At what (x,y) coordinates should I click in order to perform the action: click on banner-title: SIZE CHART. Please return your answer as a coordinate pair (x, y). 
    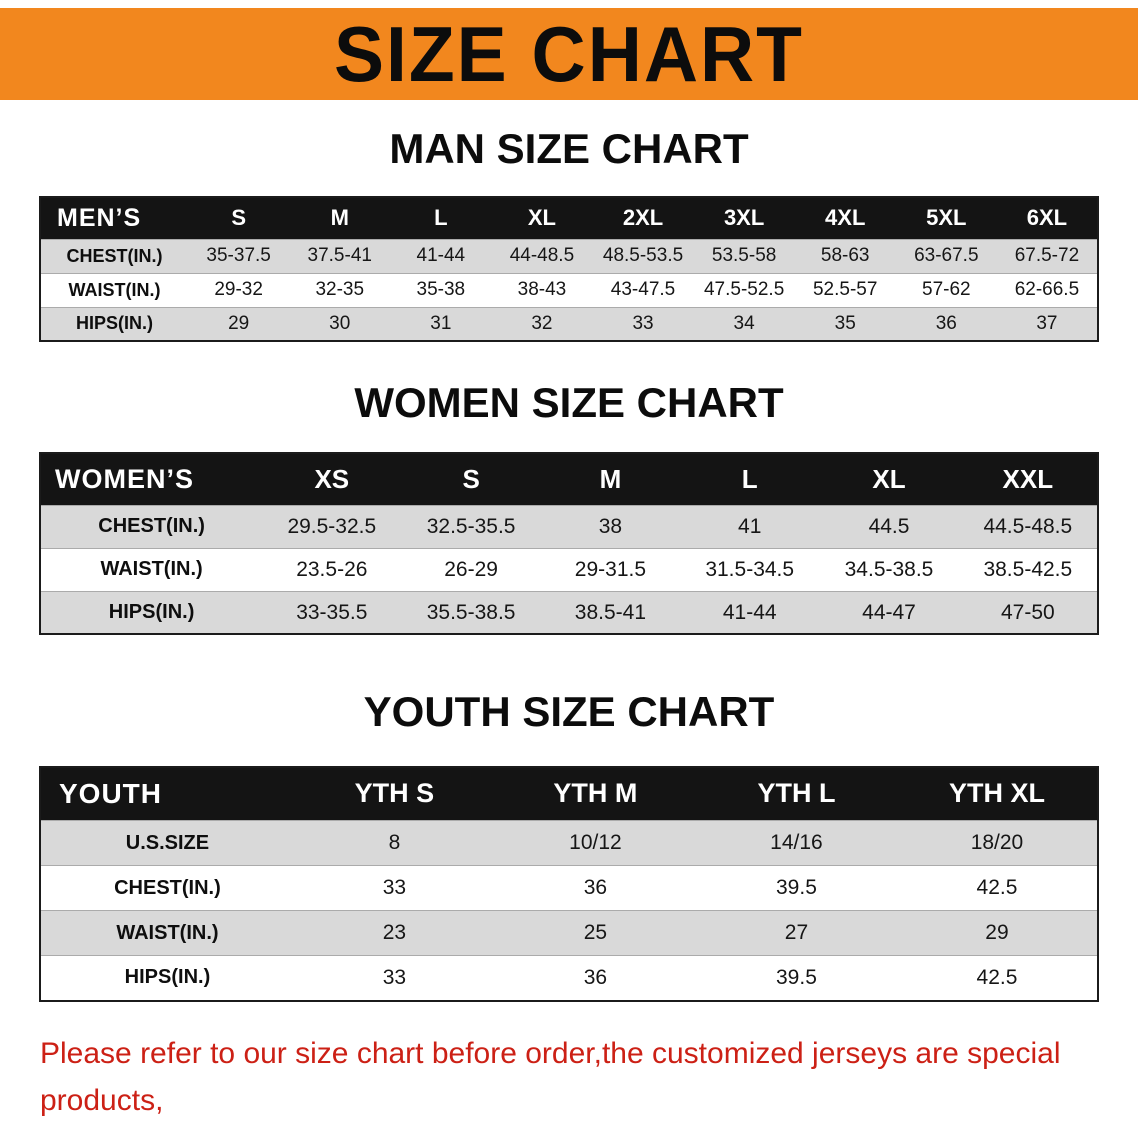
    Looking at the image, I should click on (569, 54).